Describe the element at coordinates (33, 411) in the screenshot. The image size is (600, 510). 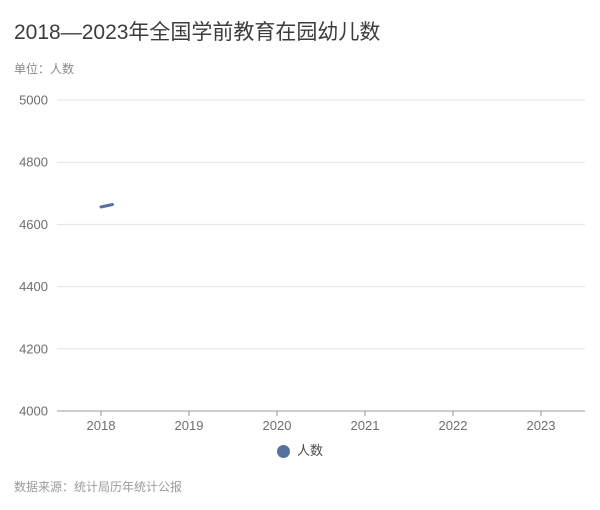
I see `y-axis-tick-label: 4000` at that location.